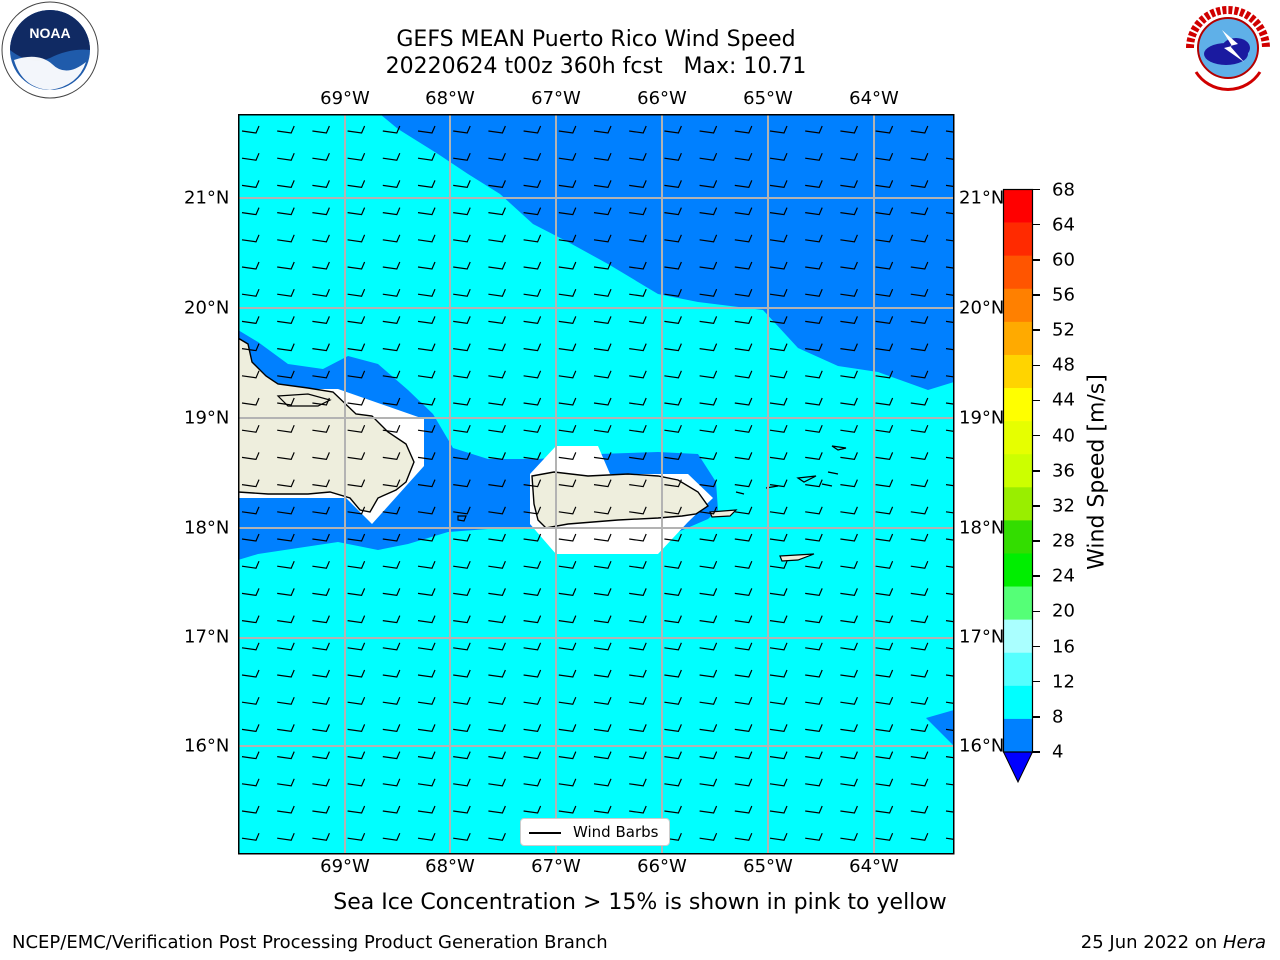  I want to click on colorbar-tick-label: 4, so click(1058, 752).